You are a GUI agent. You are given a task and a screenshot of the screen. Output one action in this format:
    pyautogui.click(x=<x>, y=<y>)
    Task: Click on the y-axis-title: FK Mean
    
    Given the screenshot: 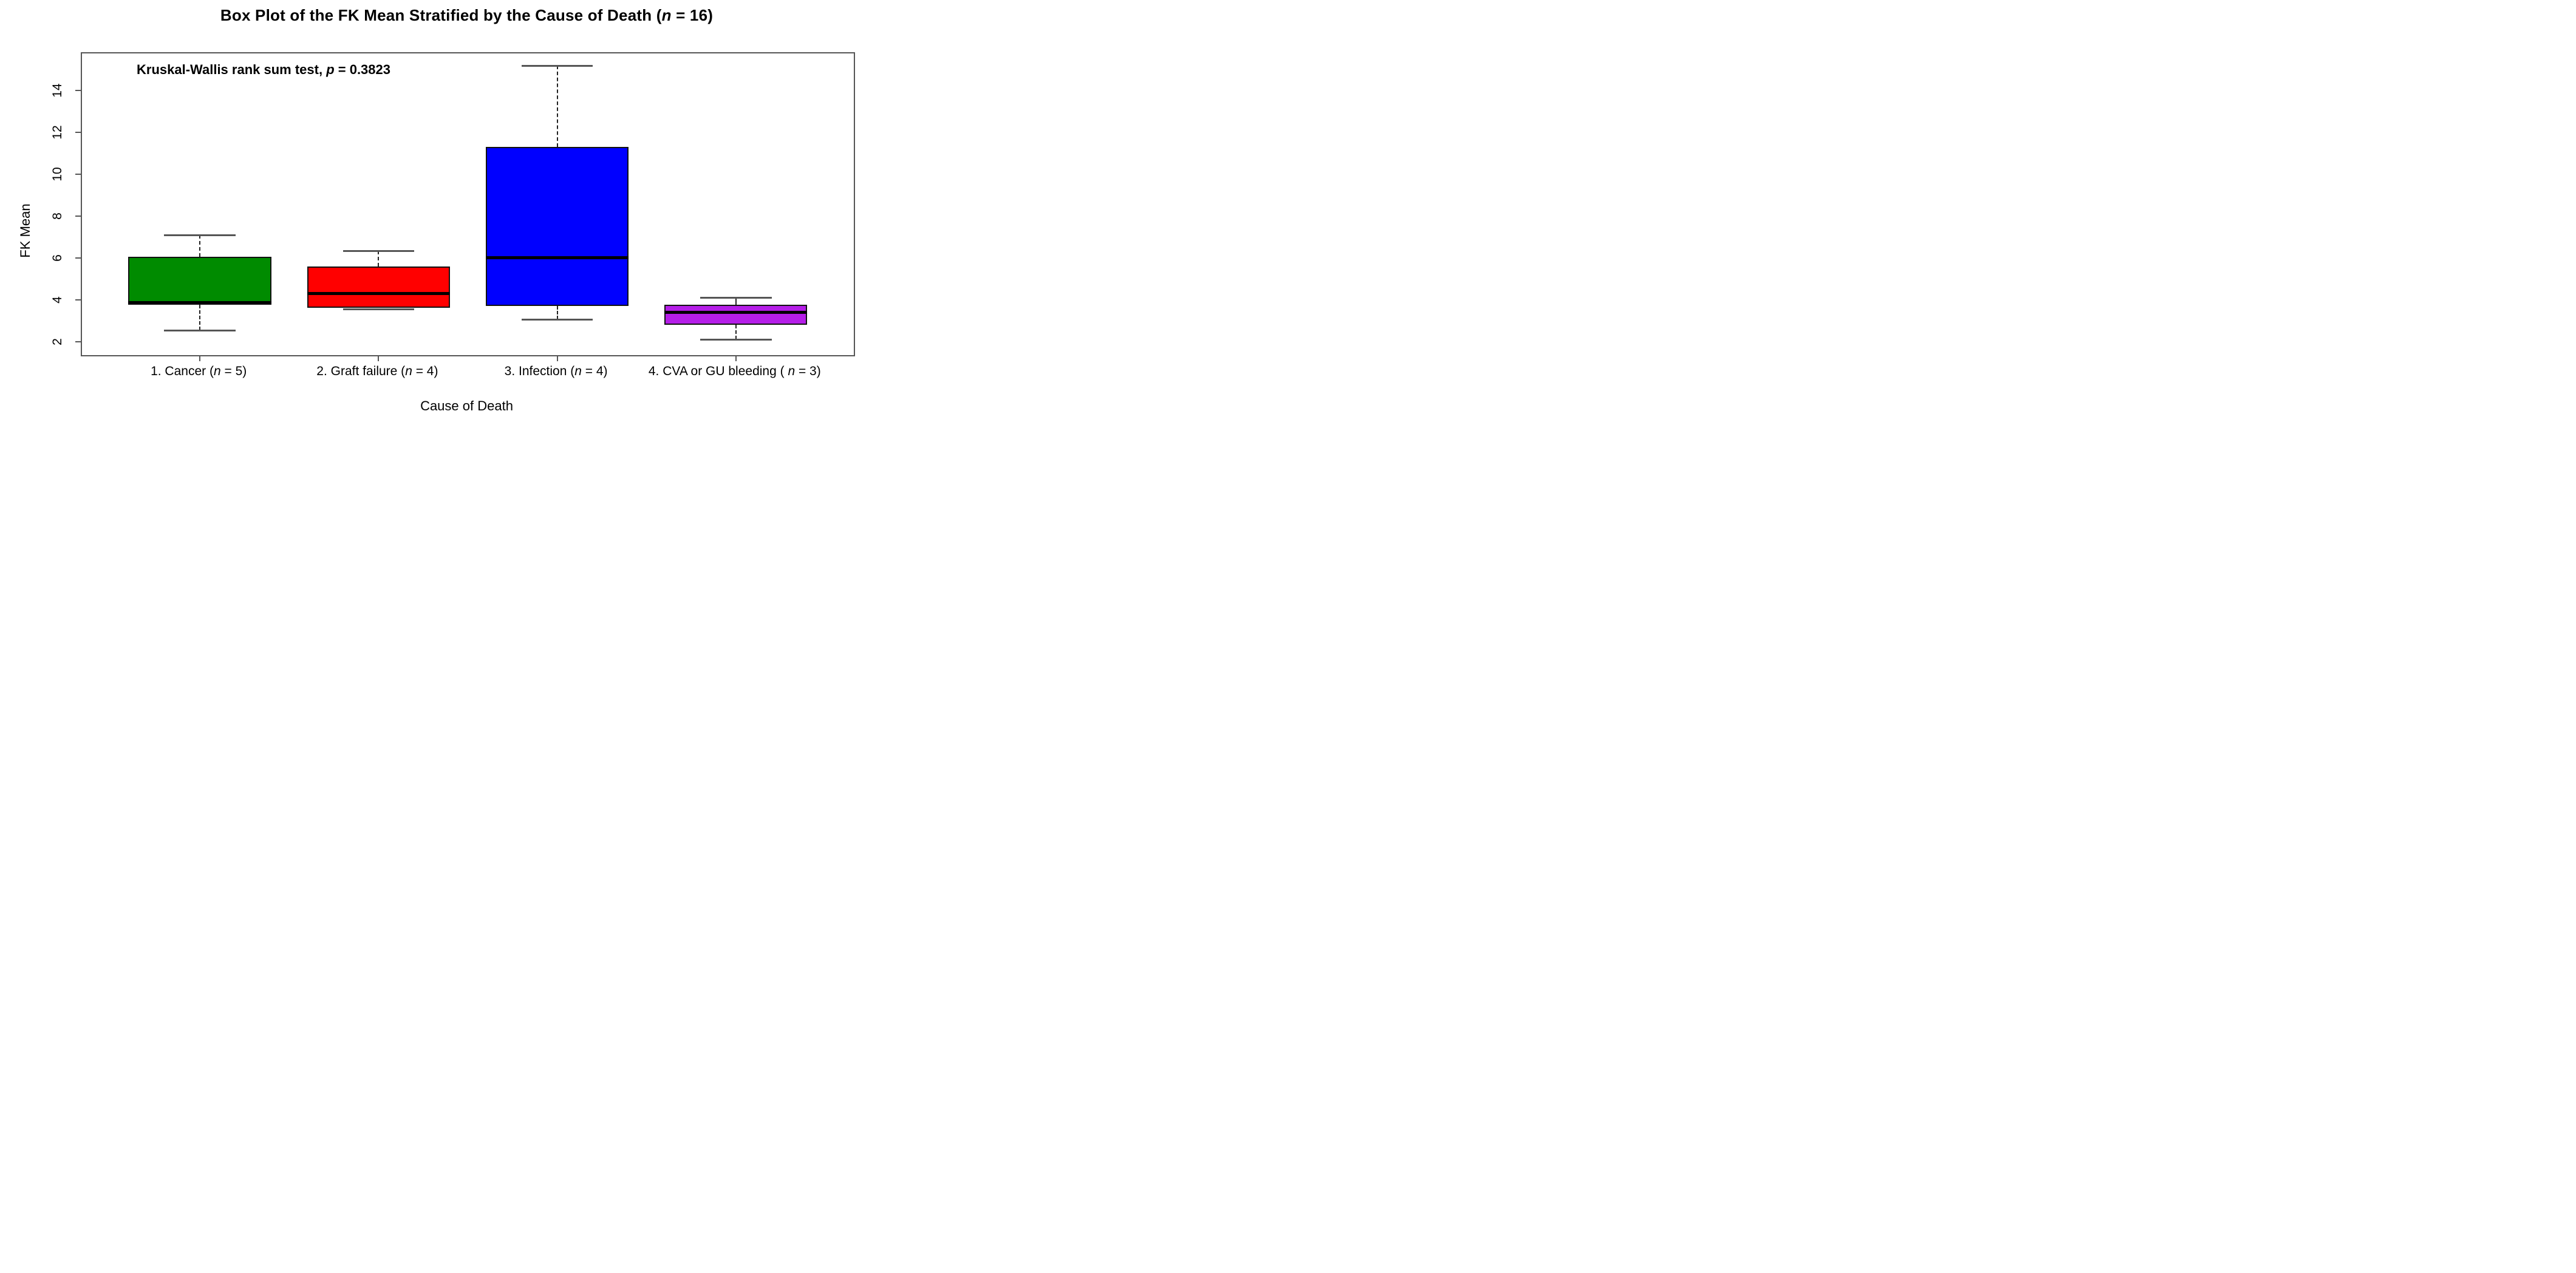 What is the action you would take?
    pyautogui.click(x=26, y=230)
    